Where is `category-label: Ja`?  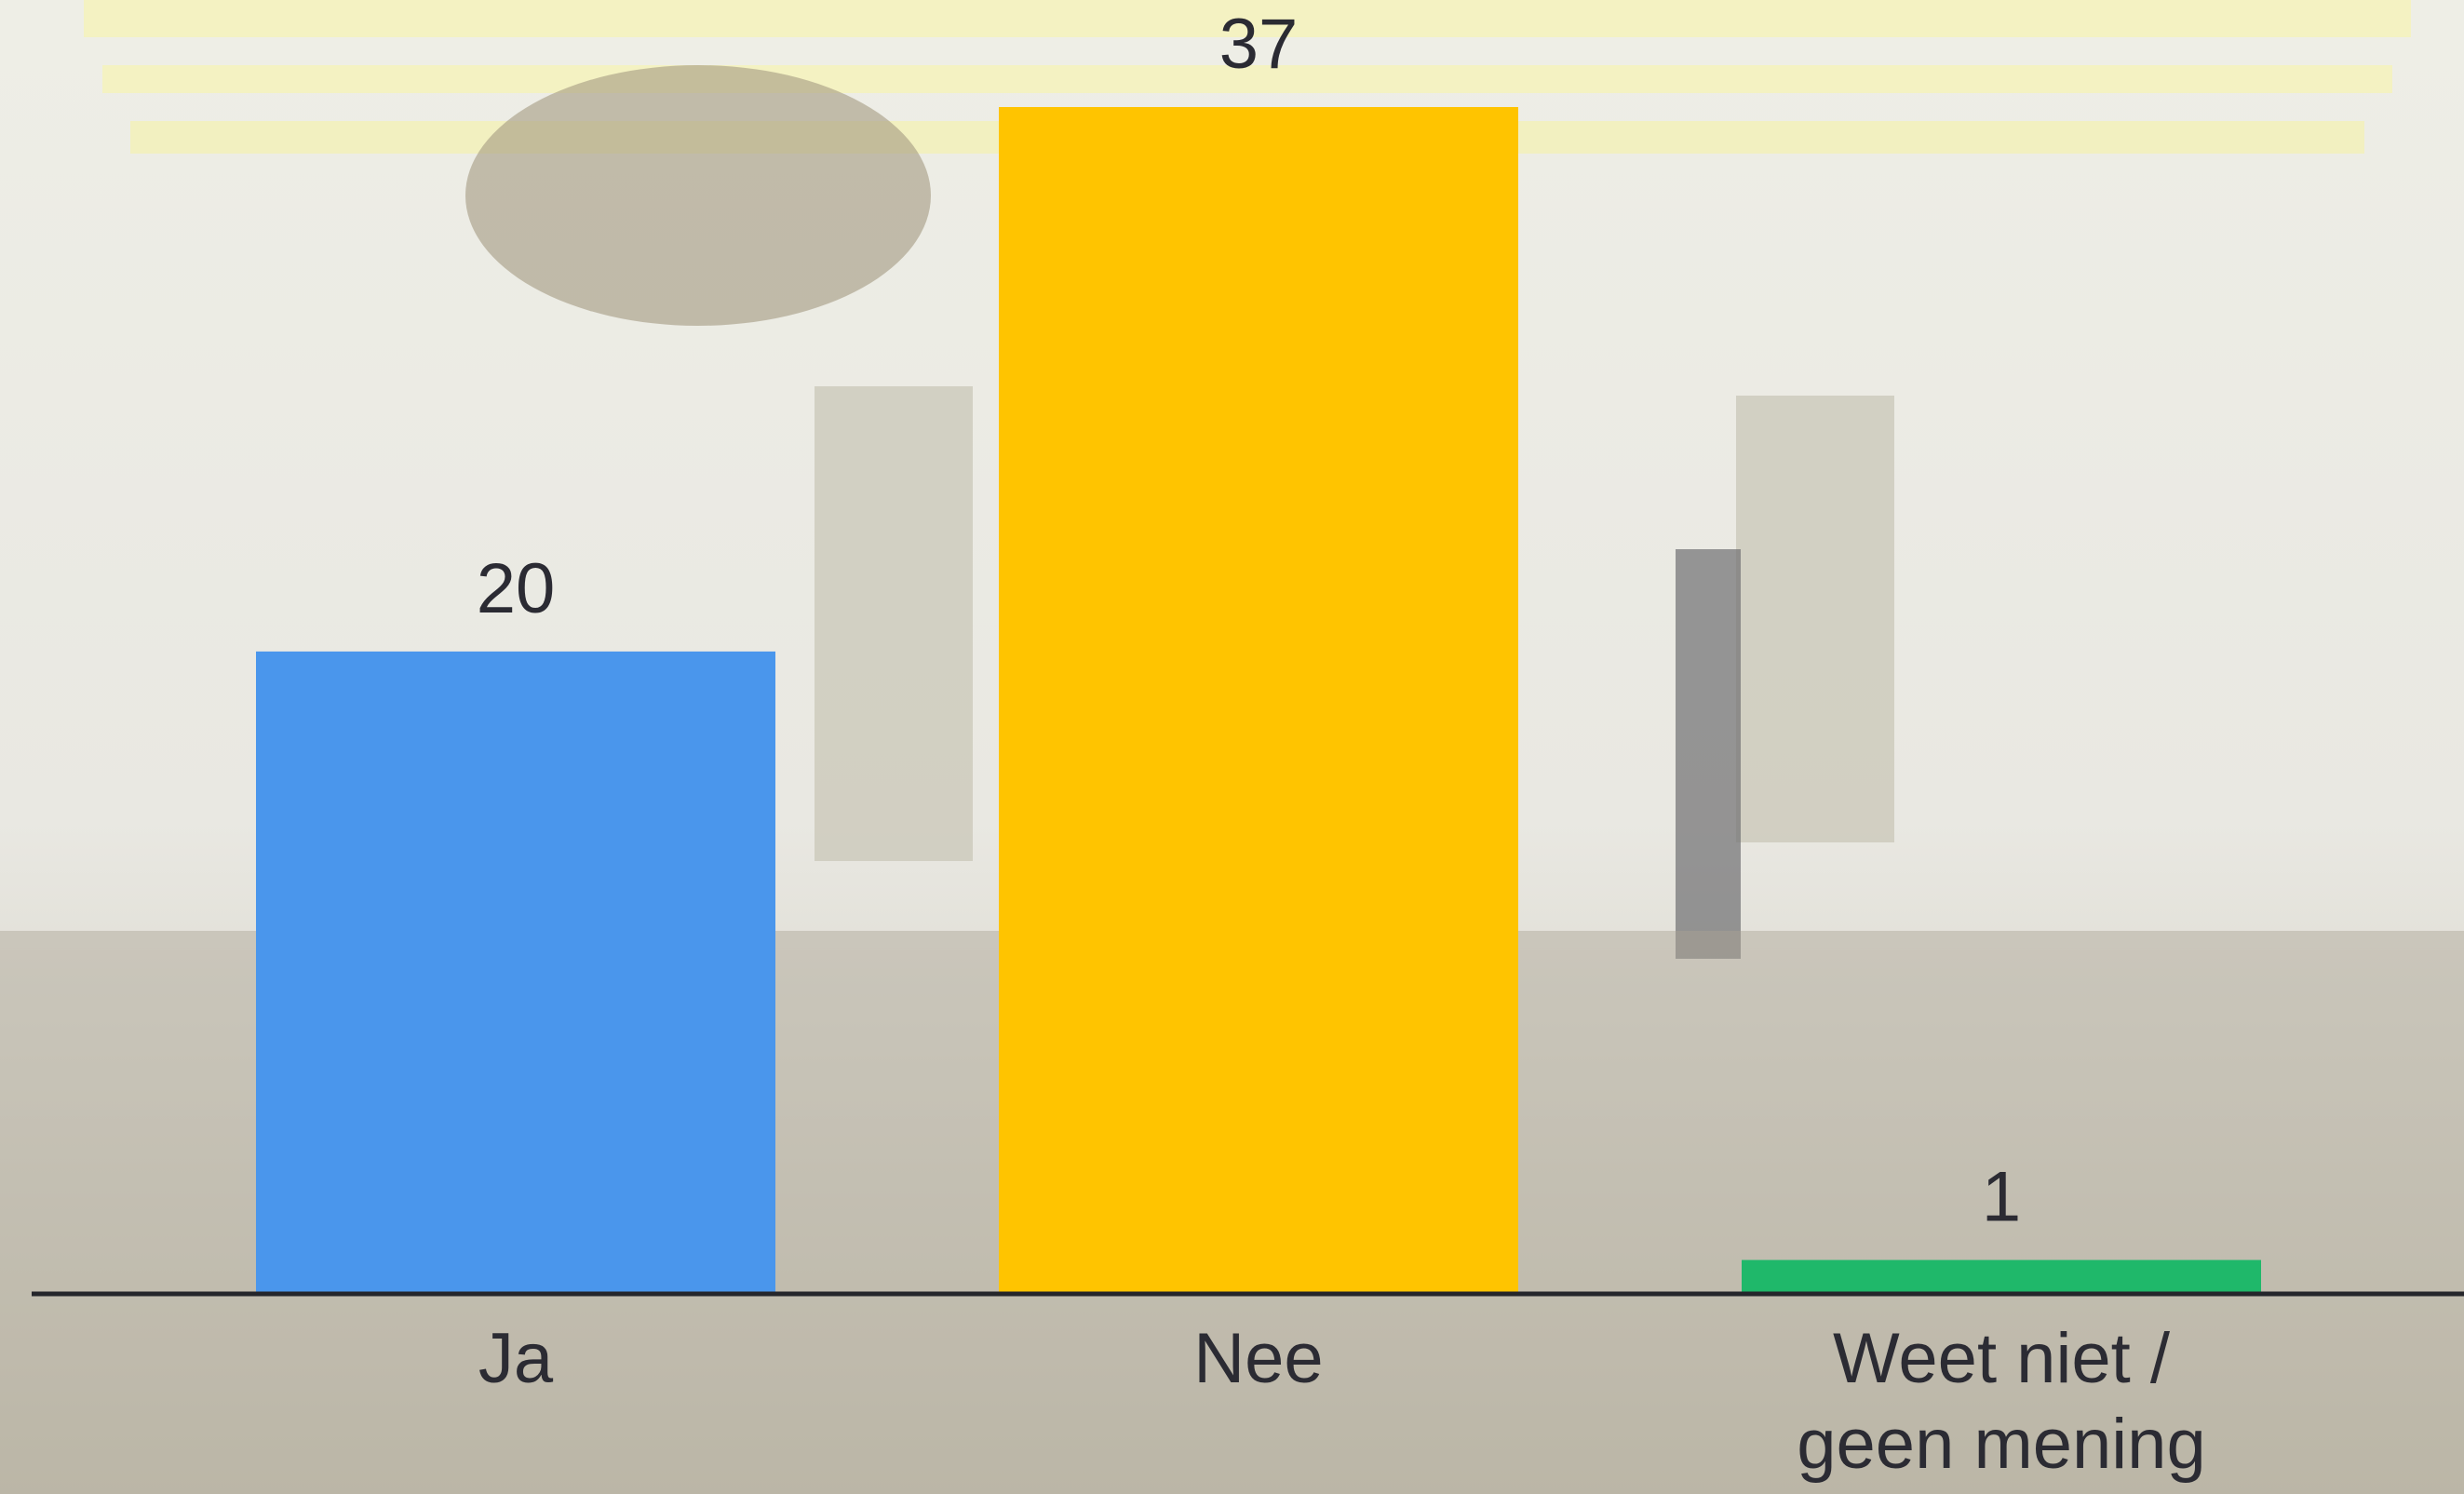
category-label: Ja is located at coordinates (516, 1358).